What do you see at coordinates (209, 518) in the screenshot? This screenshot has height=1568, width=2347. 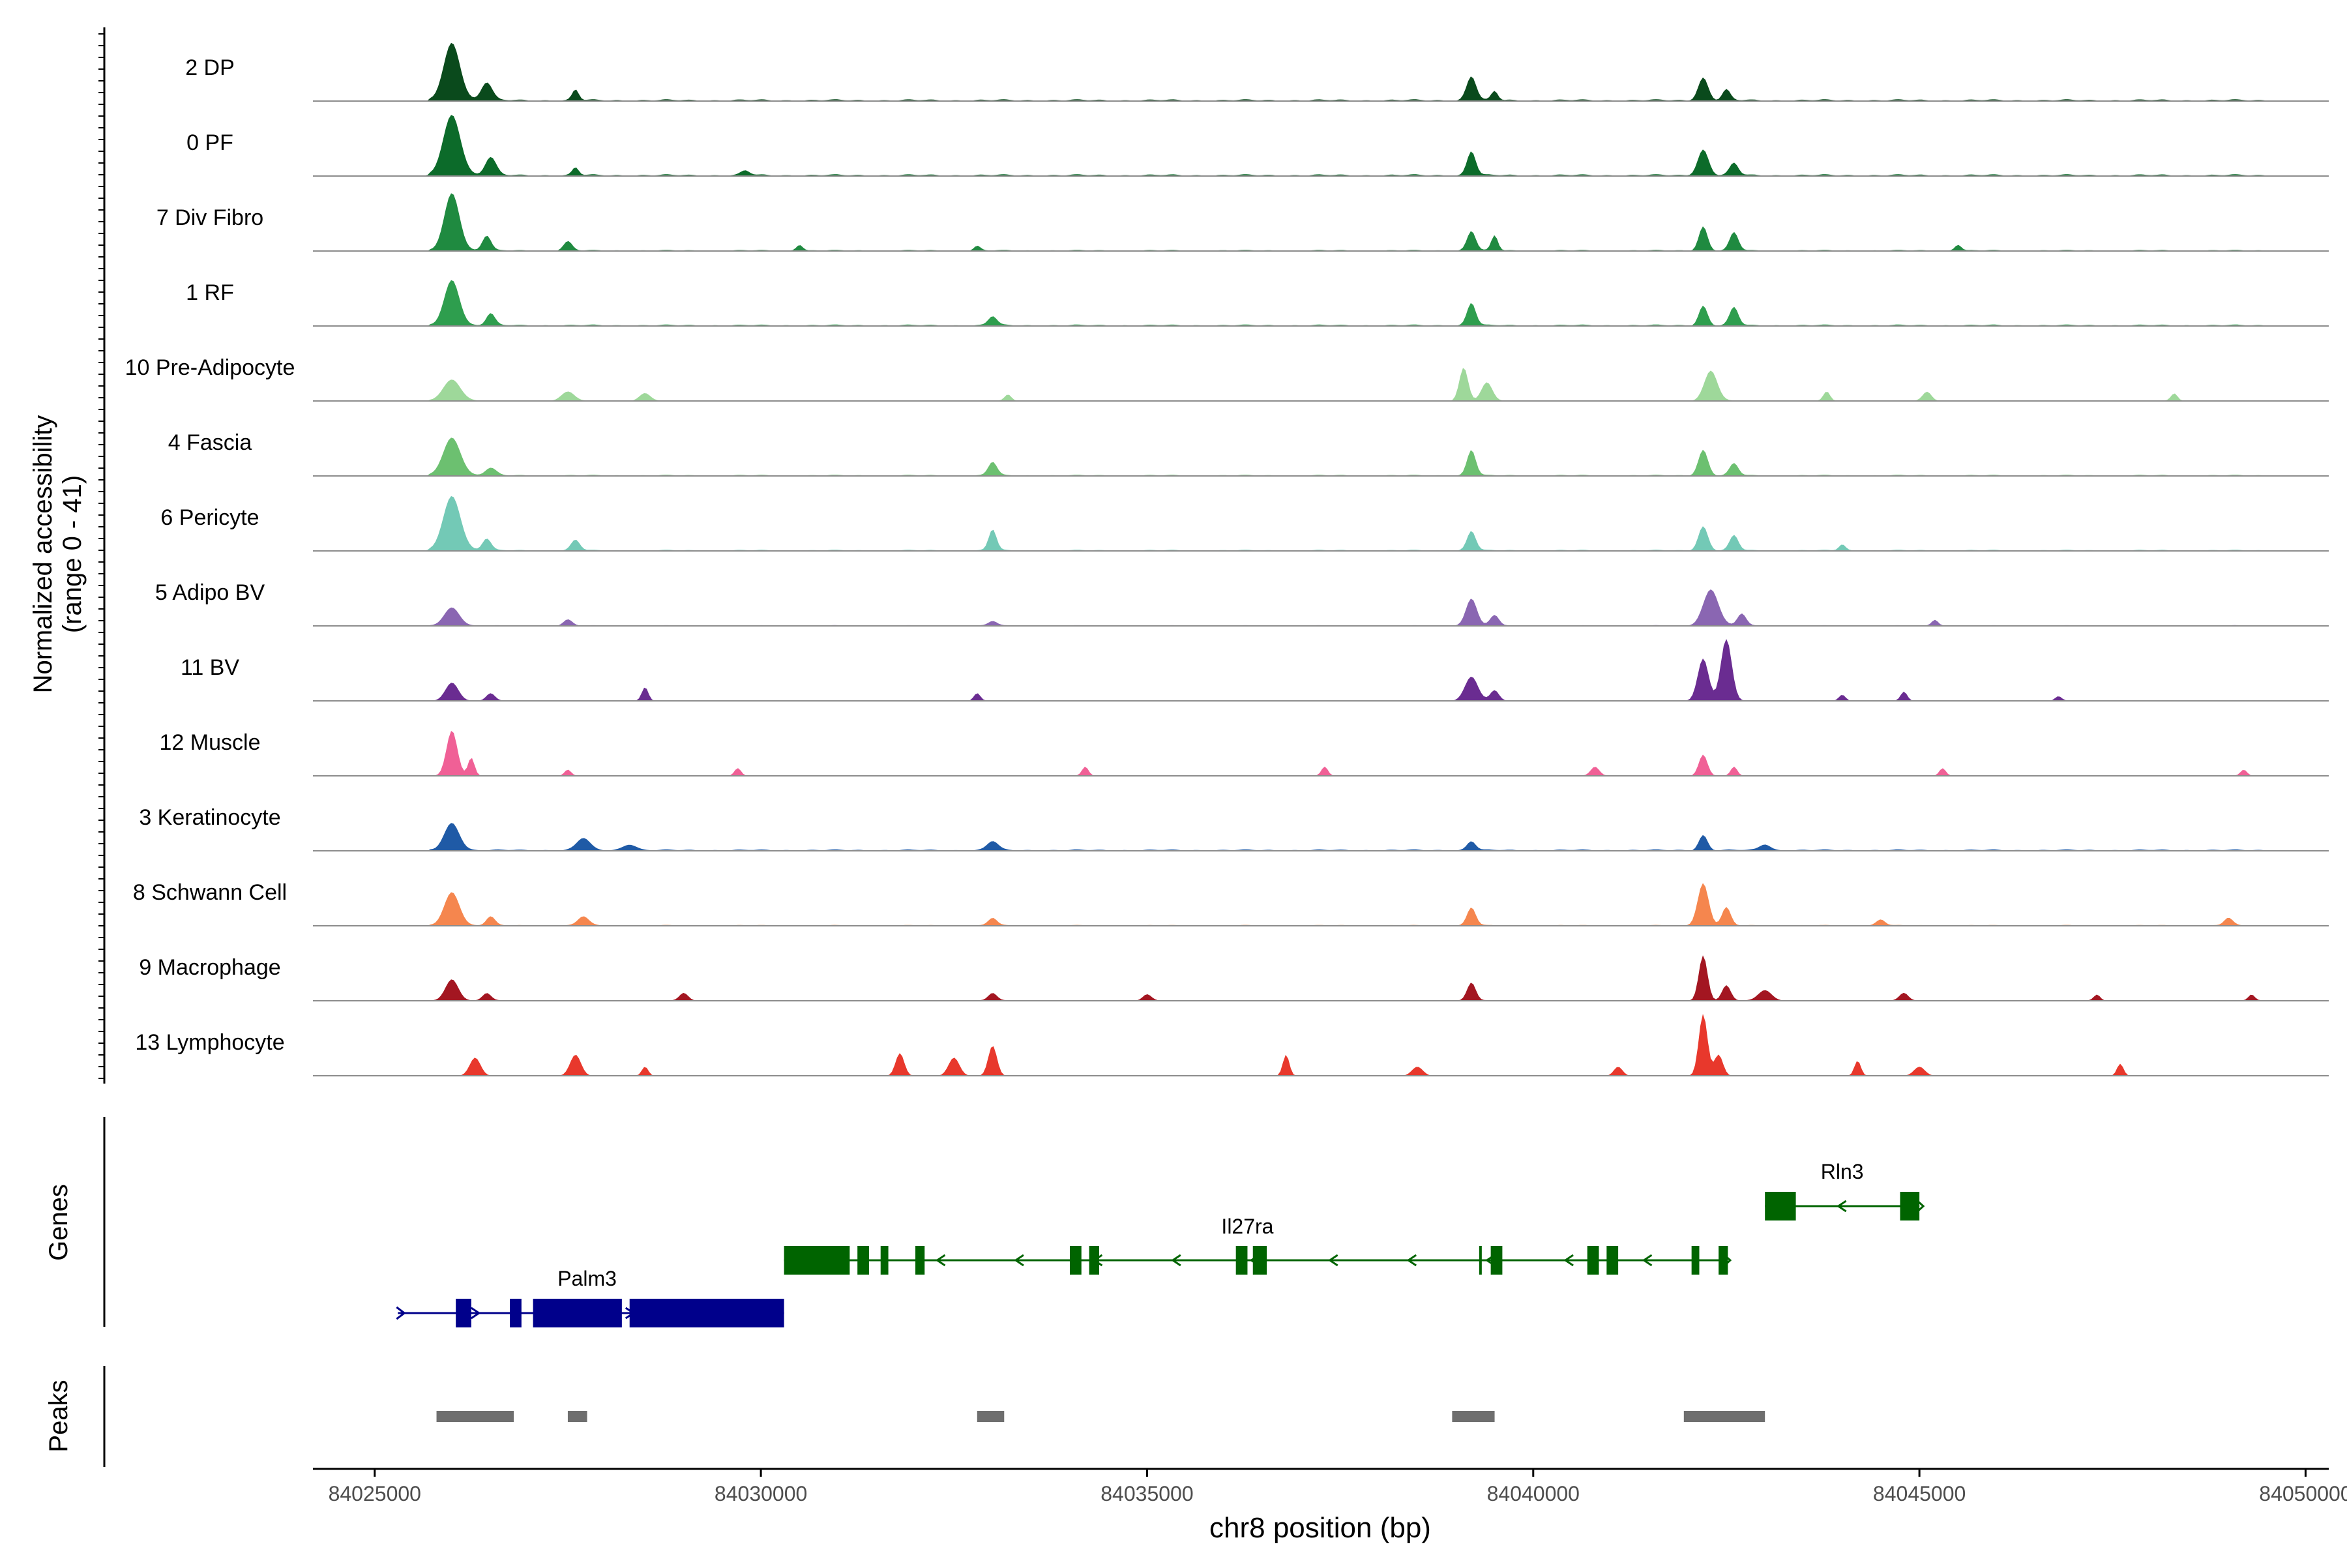 I see `track-label-6: 6 Pericyte` at bounding box center [209, 518].